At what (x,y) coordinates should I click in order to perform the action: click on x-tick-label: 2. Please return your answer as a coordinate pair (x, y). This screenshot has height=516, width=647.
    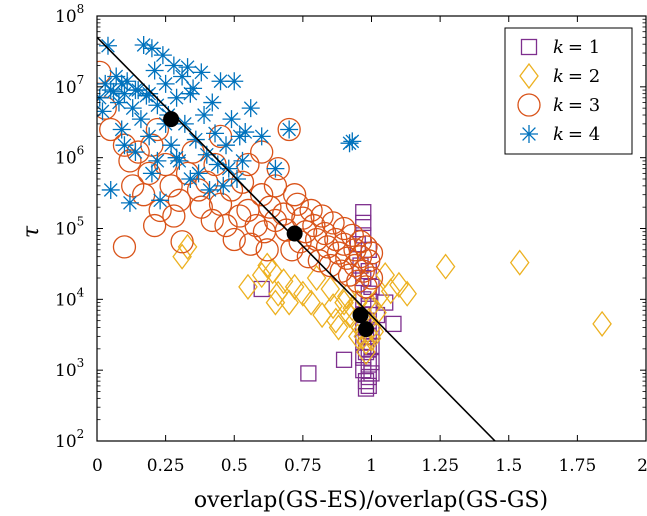
    Looking at the image, I should click on (642, 466).